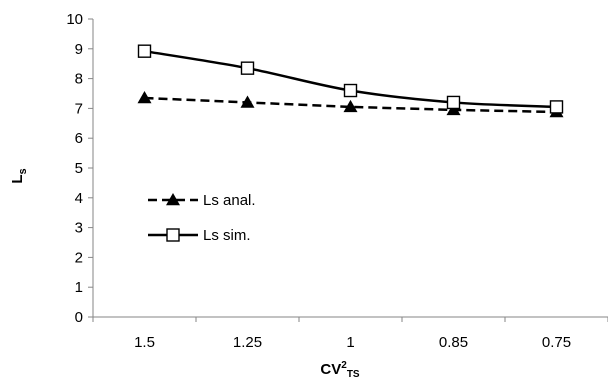  What do you see at coordinates (79, 257) in the screenshot?
I see `y-tick-label: 2` at bounding box center [79, 257].